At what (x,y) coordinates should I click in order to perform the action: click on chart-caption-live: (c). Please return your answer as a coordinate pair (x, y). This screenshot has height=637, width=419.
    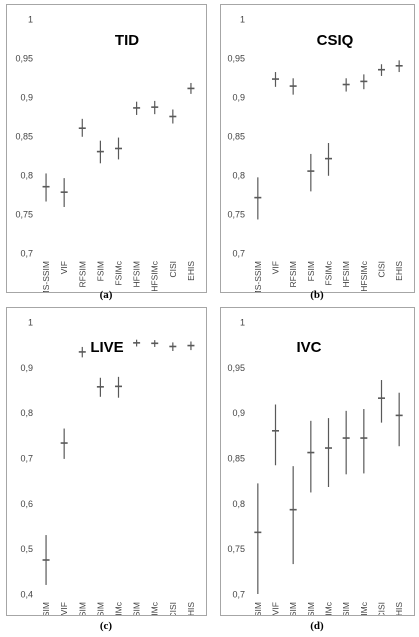
    Looking at the image, I should click on (106, 626).